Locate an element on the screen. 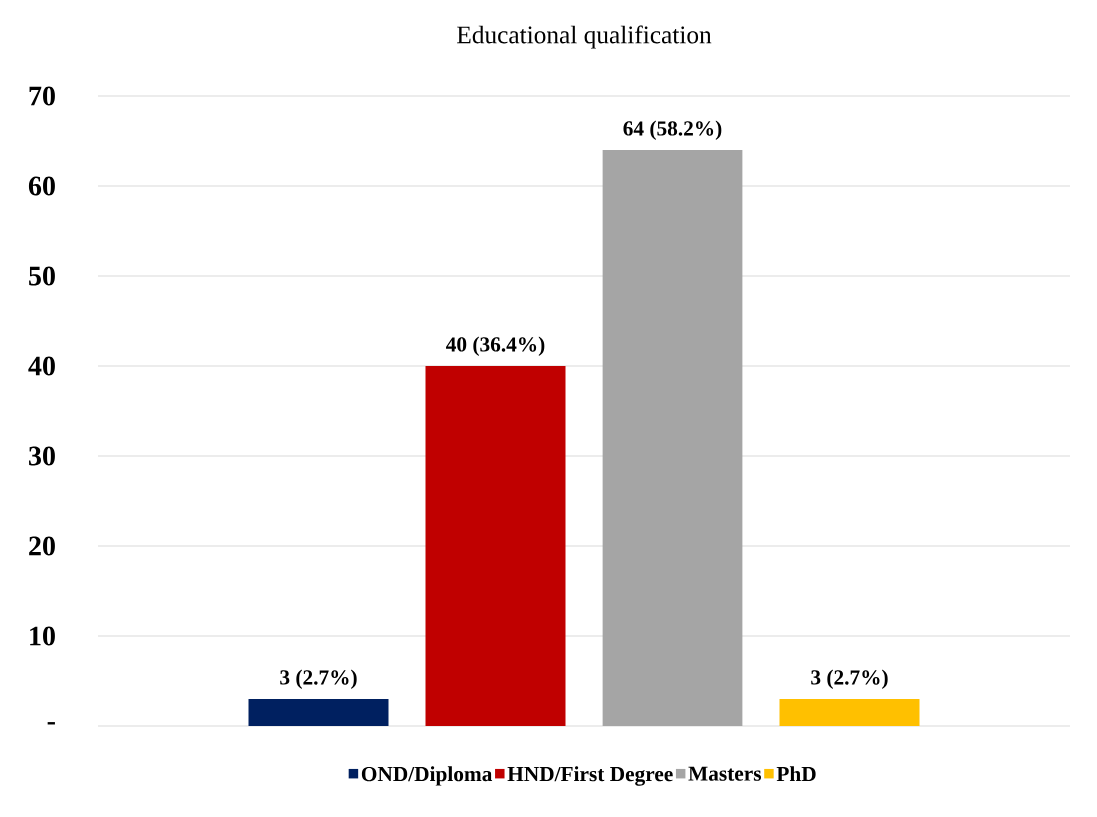 Image resolution: width=1097 pixels, height=817 pixels. y-tick-label: 70 is located at coordinates (42, 96).